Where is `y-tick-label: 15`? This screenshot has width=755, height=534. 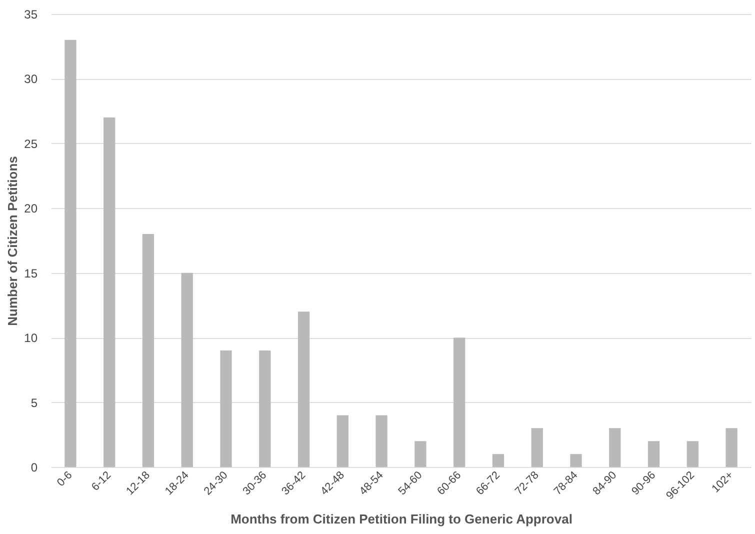 y-tick-label: 15 is located at coordinates (31, 273).